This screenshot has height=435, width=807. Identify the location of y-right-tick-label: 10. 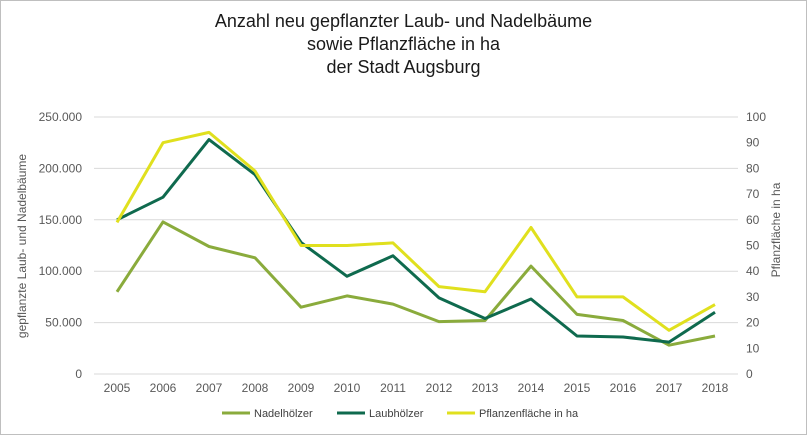
(753, 348).